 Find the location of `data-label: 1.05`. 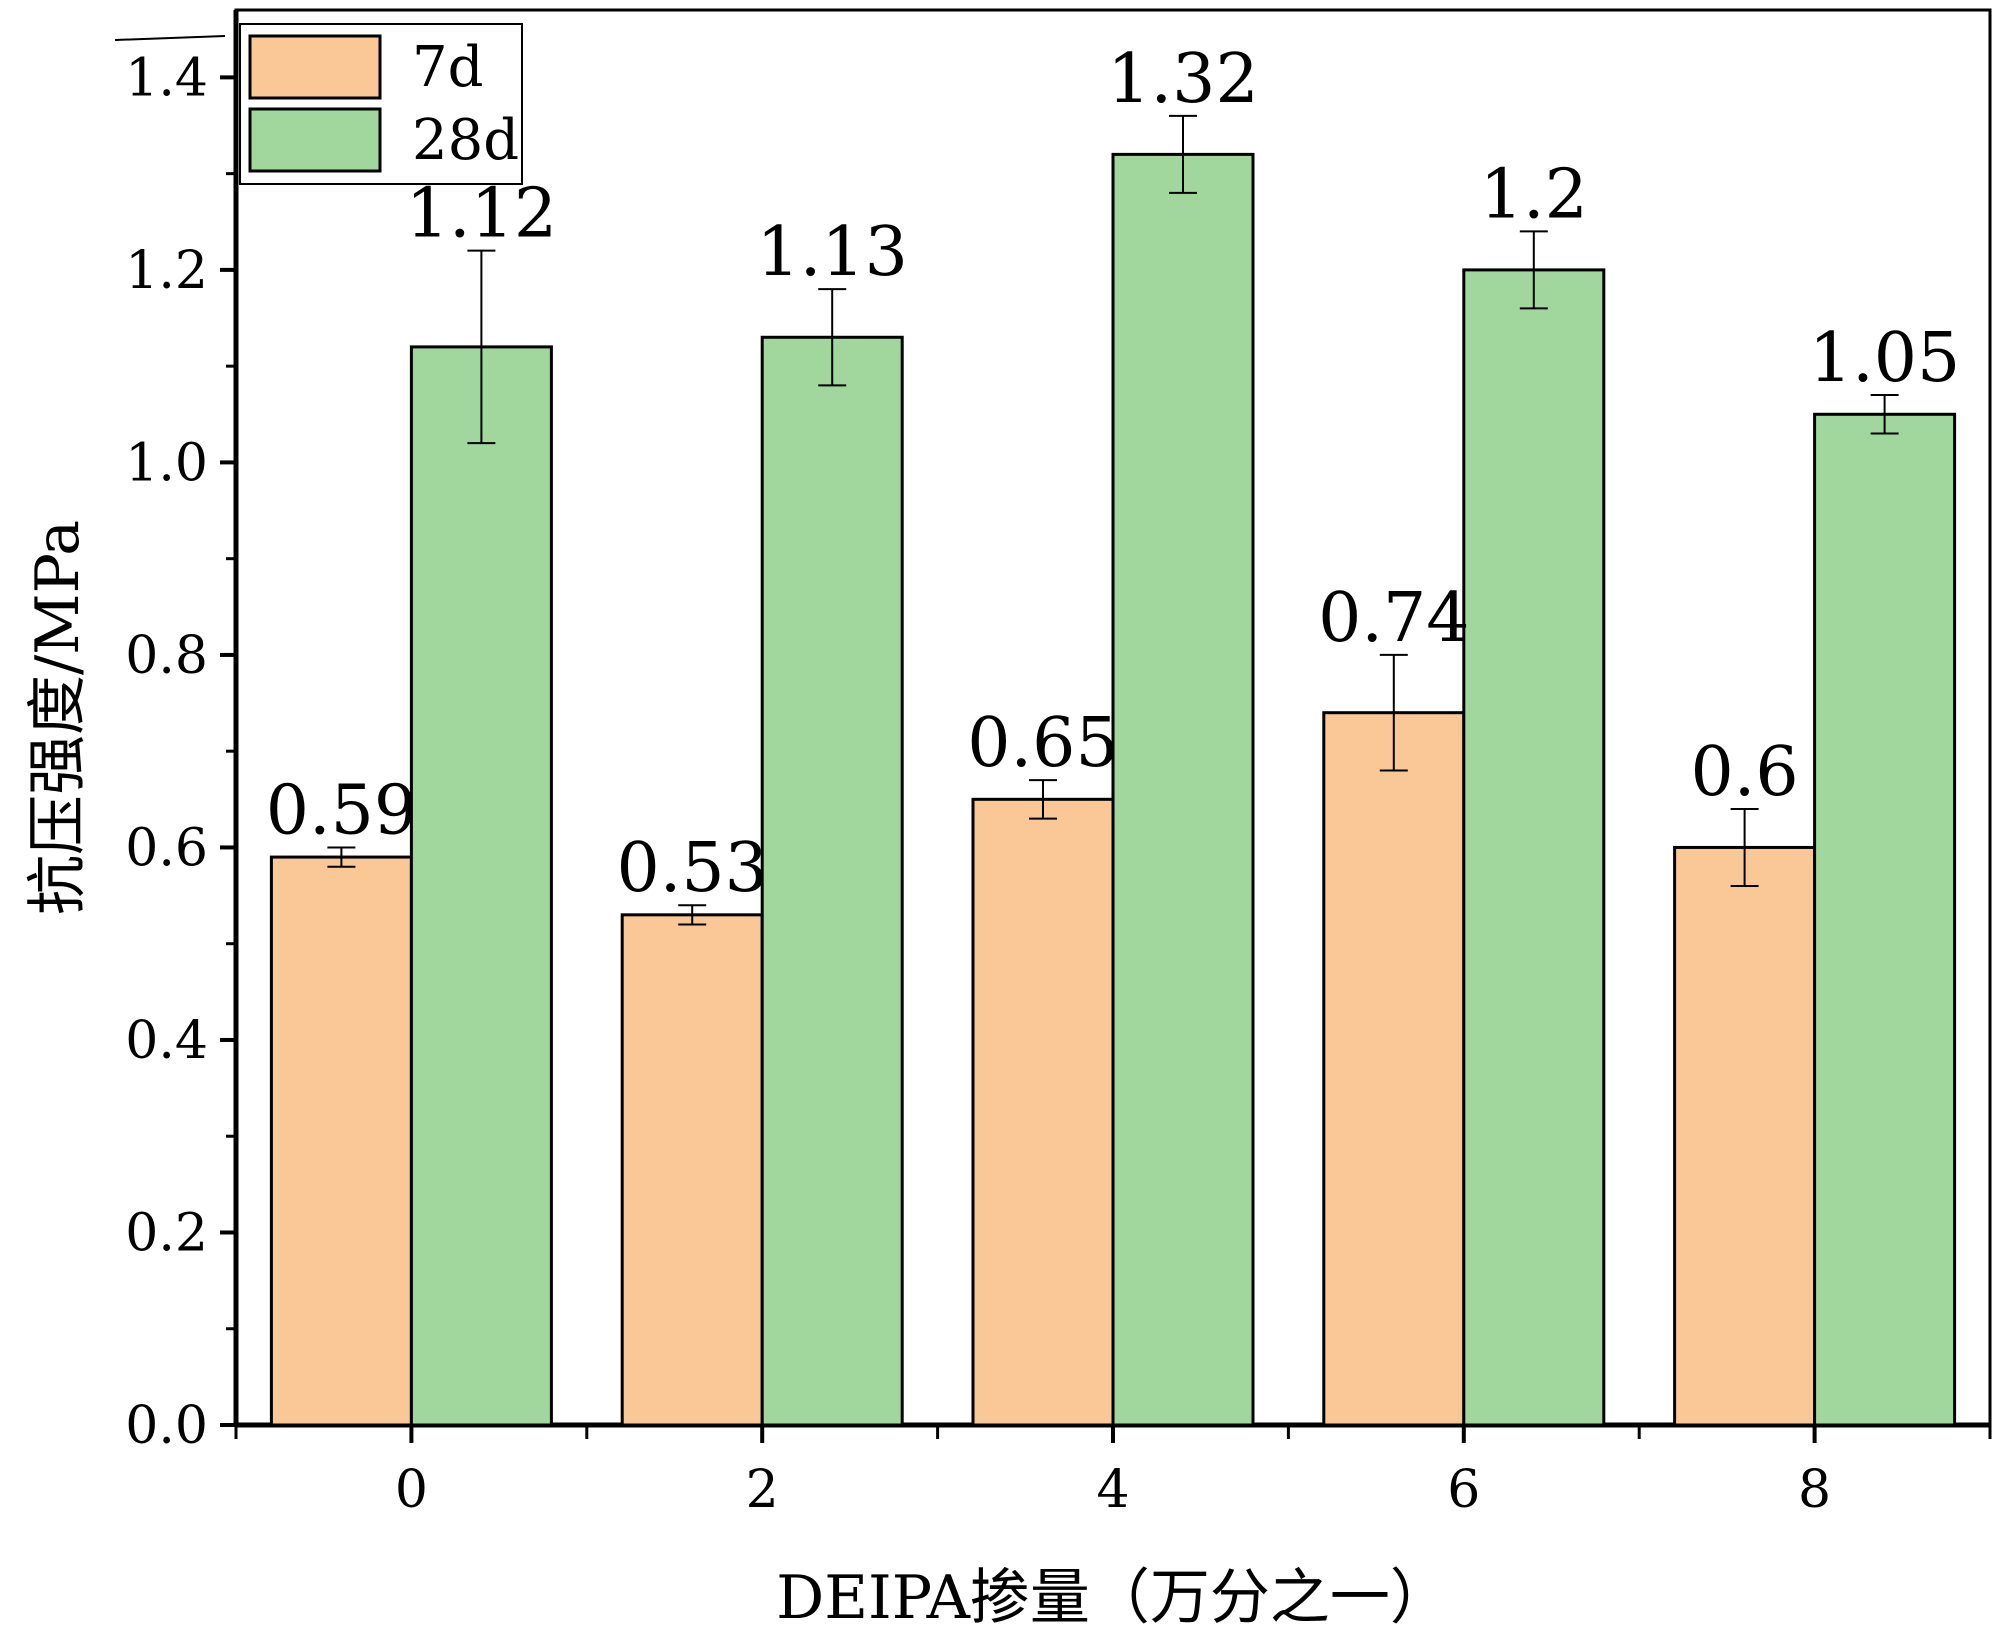

data-label: 1.05 is located at coordinates (1884, 358).